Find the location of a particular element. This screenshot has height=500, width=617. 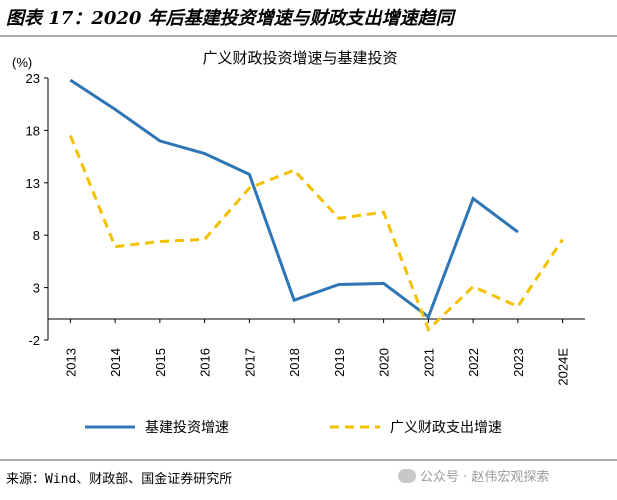

x-tick-label: 2021 is located at coordinates (428, 362).